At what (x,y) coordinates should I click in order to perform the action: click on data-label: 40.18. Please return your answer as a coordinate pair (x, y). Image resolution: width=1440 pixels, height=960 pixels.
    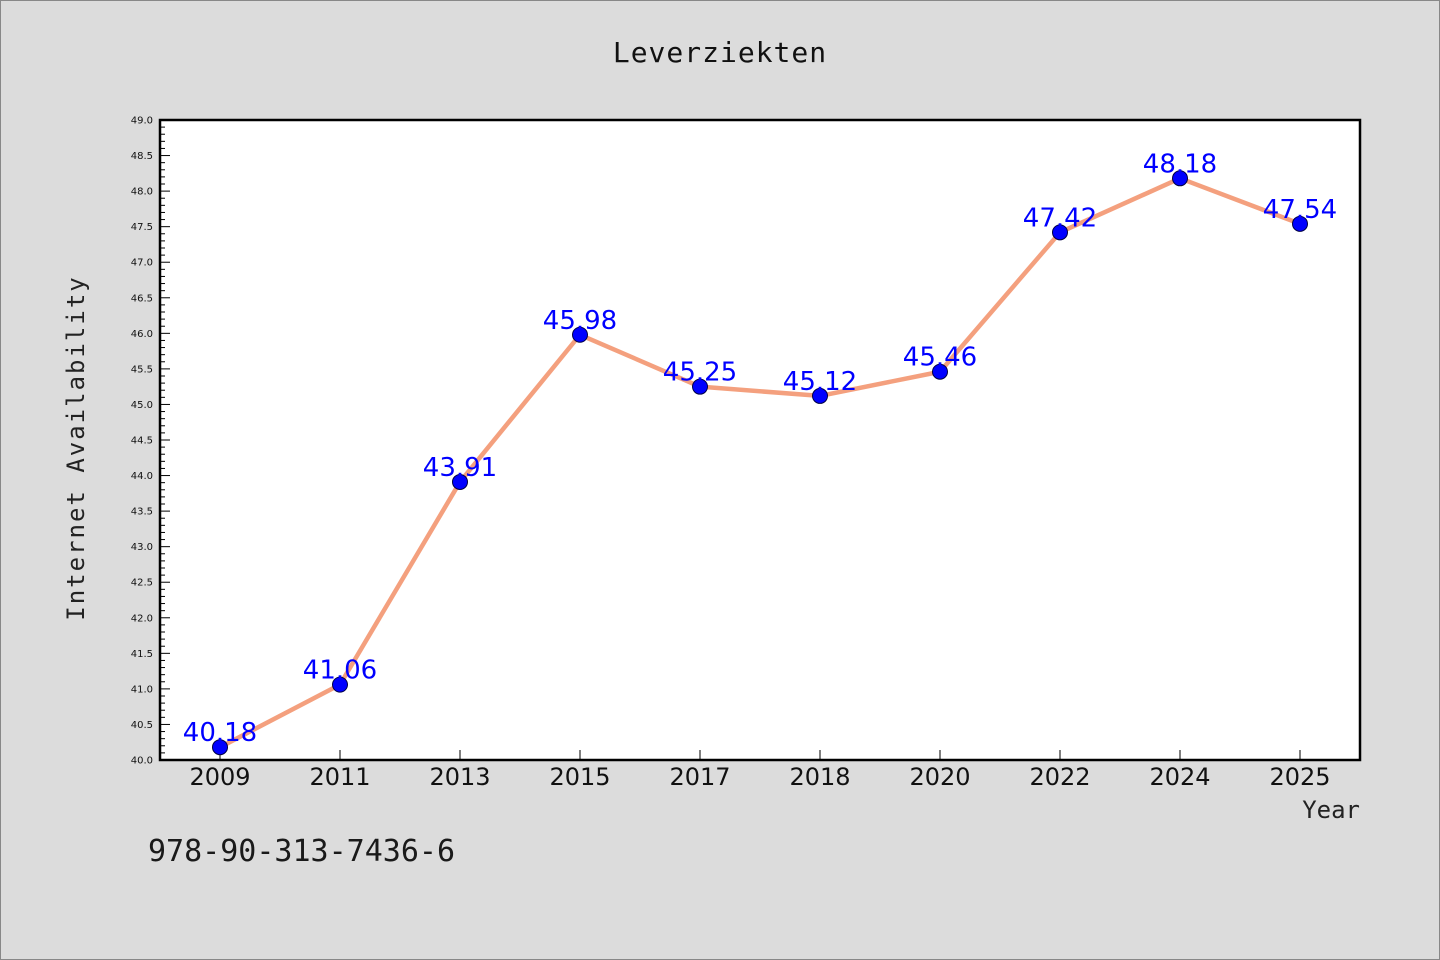
    Looking at the image, I should click on (220, 733).